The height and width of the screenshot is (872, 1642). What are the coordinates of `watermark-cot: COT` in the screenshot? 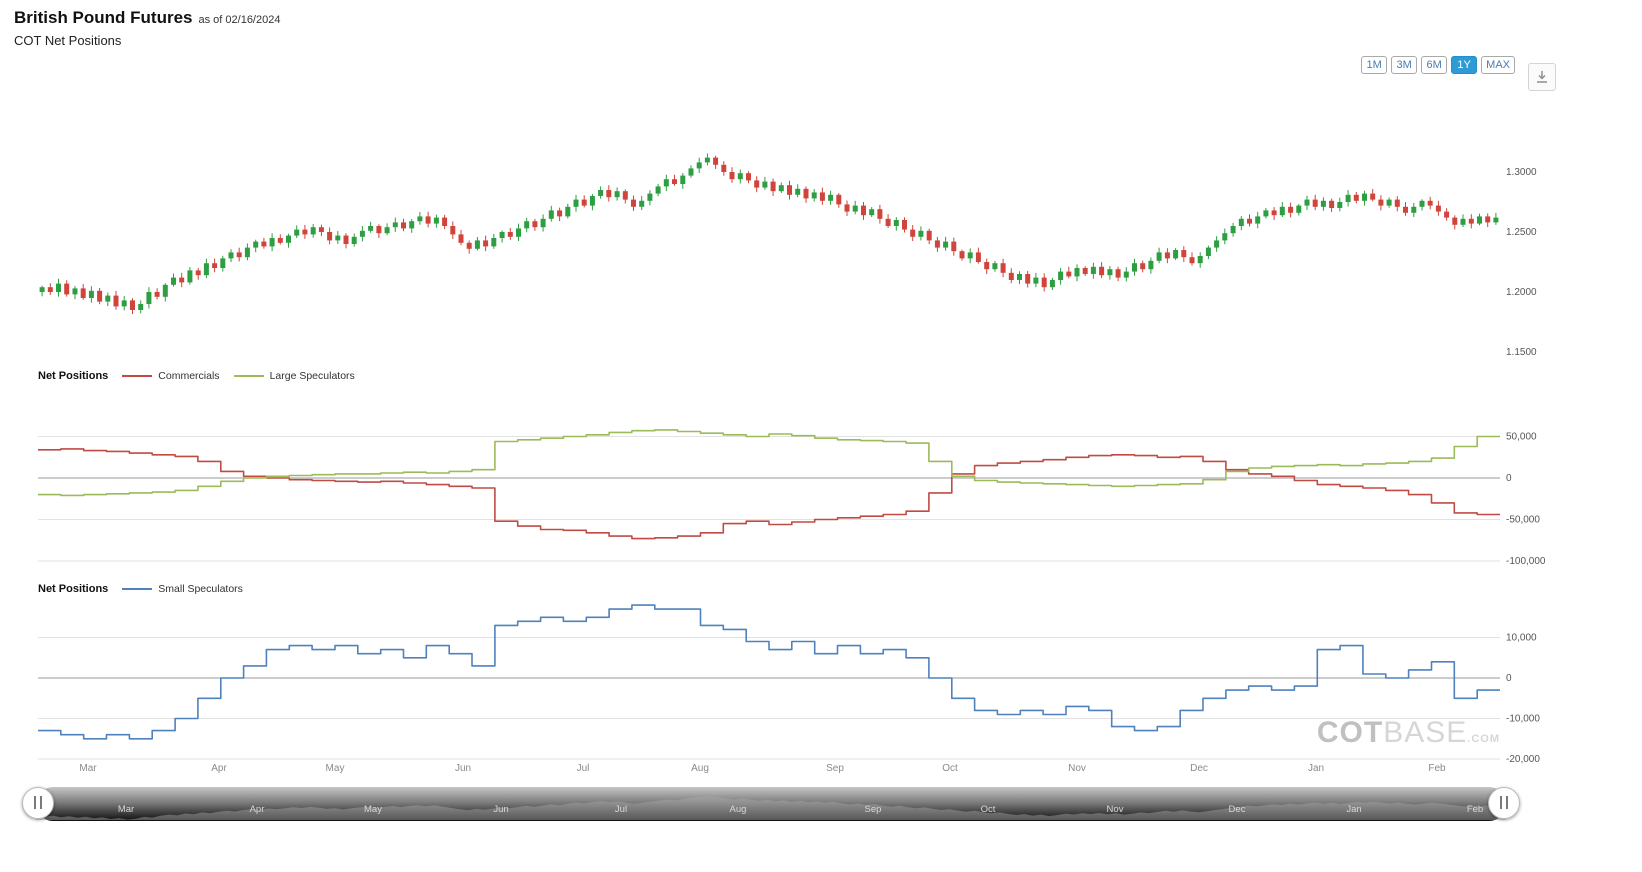 It's located at (1350, 732).